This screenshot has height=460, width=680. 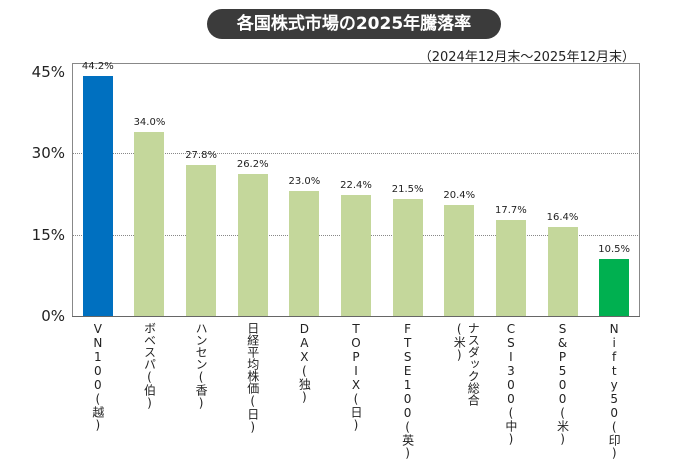 What do you see at coordinates (356, 185) in the screenshot?
I see `data-label: 22.4%` at bounding box center [356, 185].